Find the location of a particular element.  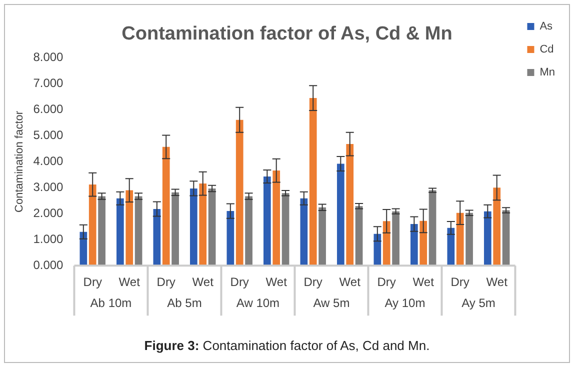

chart-title: Contamination factor of As, Cd & Mn is located at coordinates (287, 34).